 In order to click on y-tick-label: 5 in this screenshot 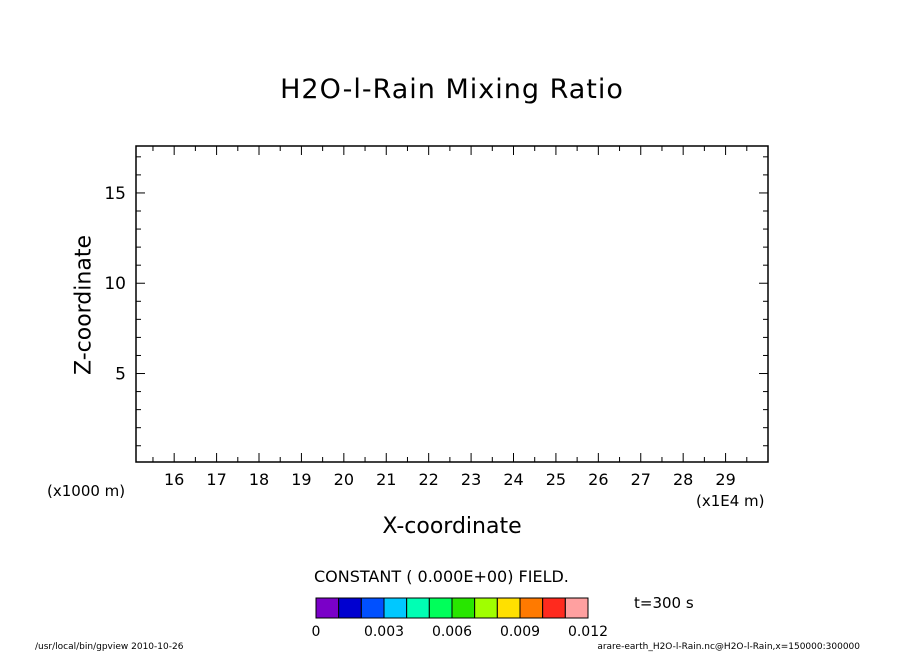, I will do `click(120, 375)`.